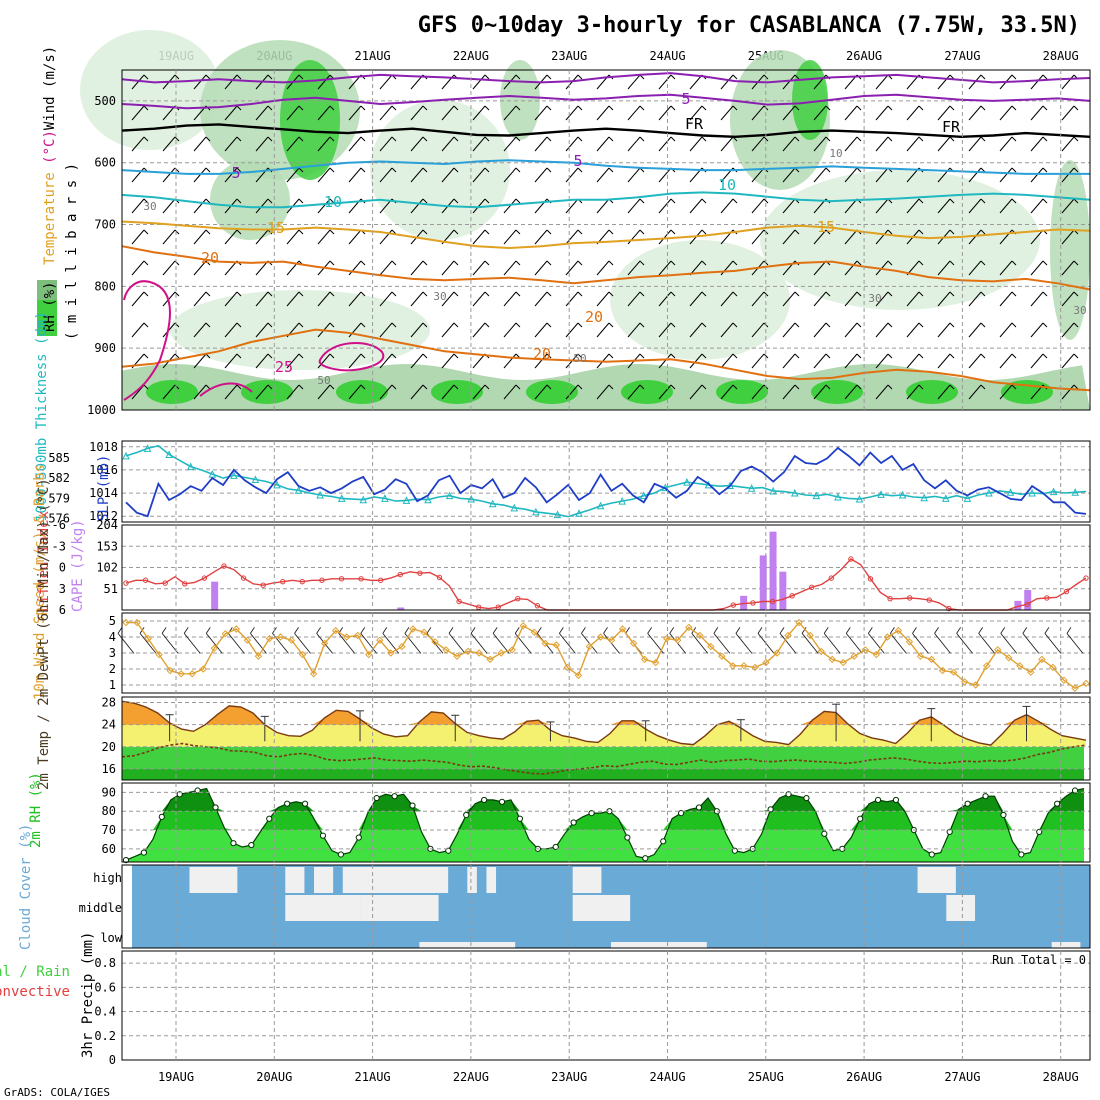 This screenshot has width=1100, height=1100. I want to click on cloud-clear-block, so click(936, 880).